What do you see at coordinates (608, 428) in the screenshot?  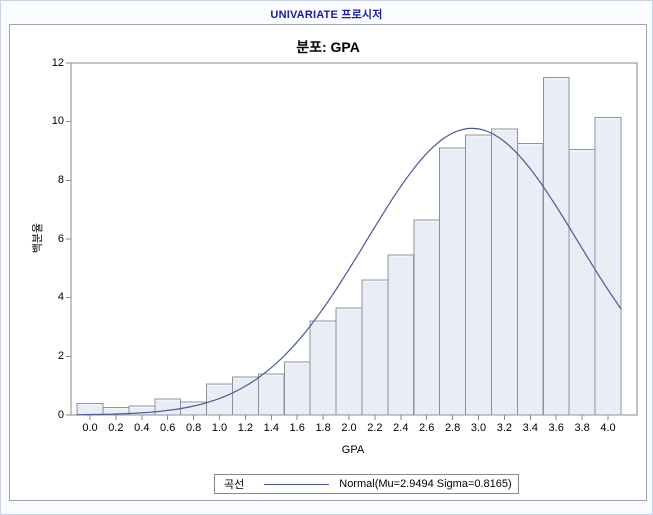 I see `x-tick-label: 4.0` at bounding box center [608, 428].